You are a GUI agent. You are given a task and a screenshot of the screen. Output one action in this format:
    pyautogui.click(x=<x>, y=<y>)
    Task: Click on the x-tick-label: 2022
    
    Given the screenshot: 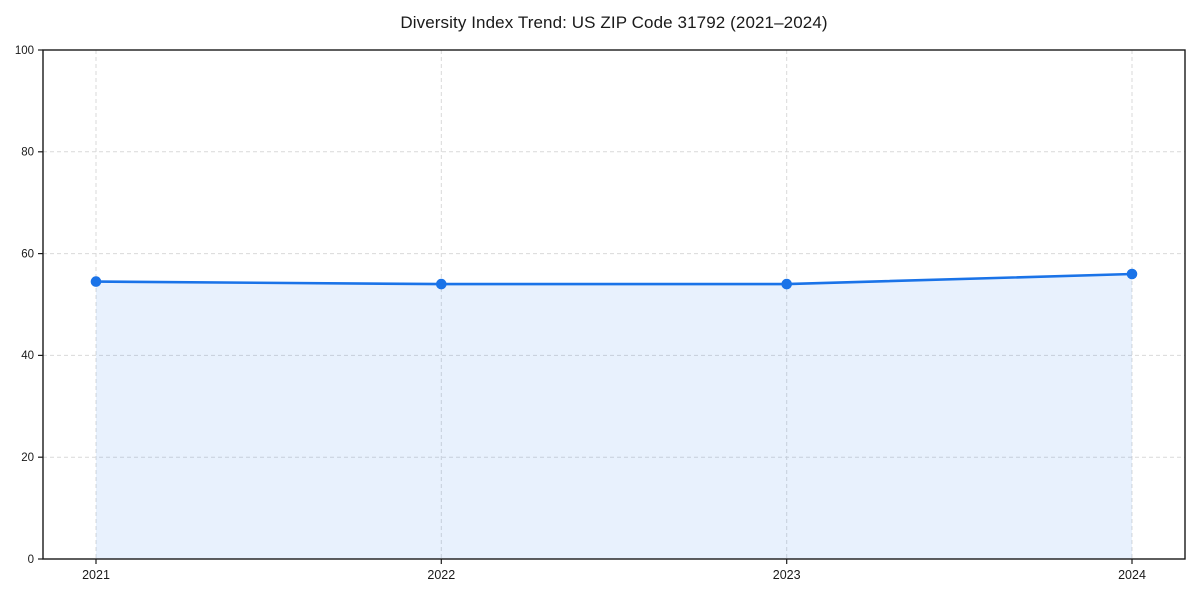 What is the action you would take?
    pyautogui.click(x=441, y=575)
    